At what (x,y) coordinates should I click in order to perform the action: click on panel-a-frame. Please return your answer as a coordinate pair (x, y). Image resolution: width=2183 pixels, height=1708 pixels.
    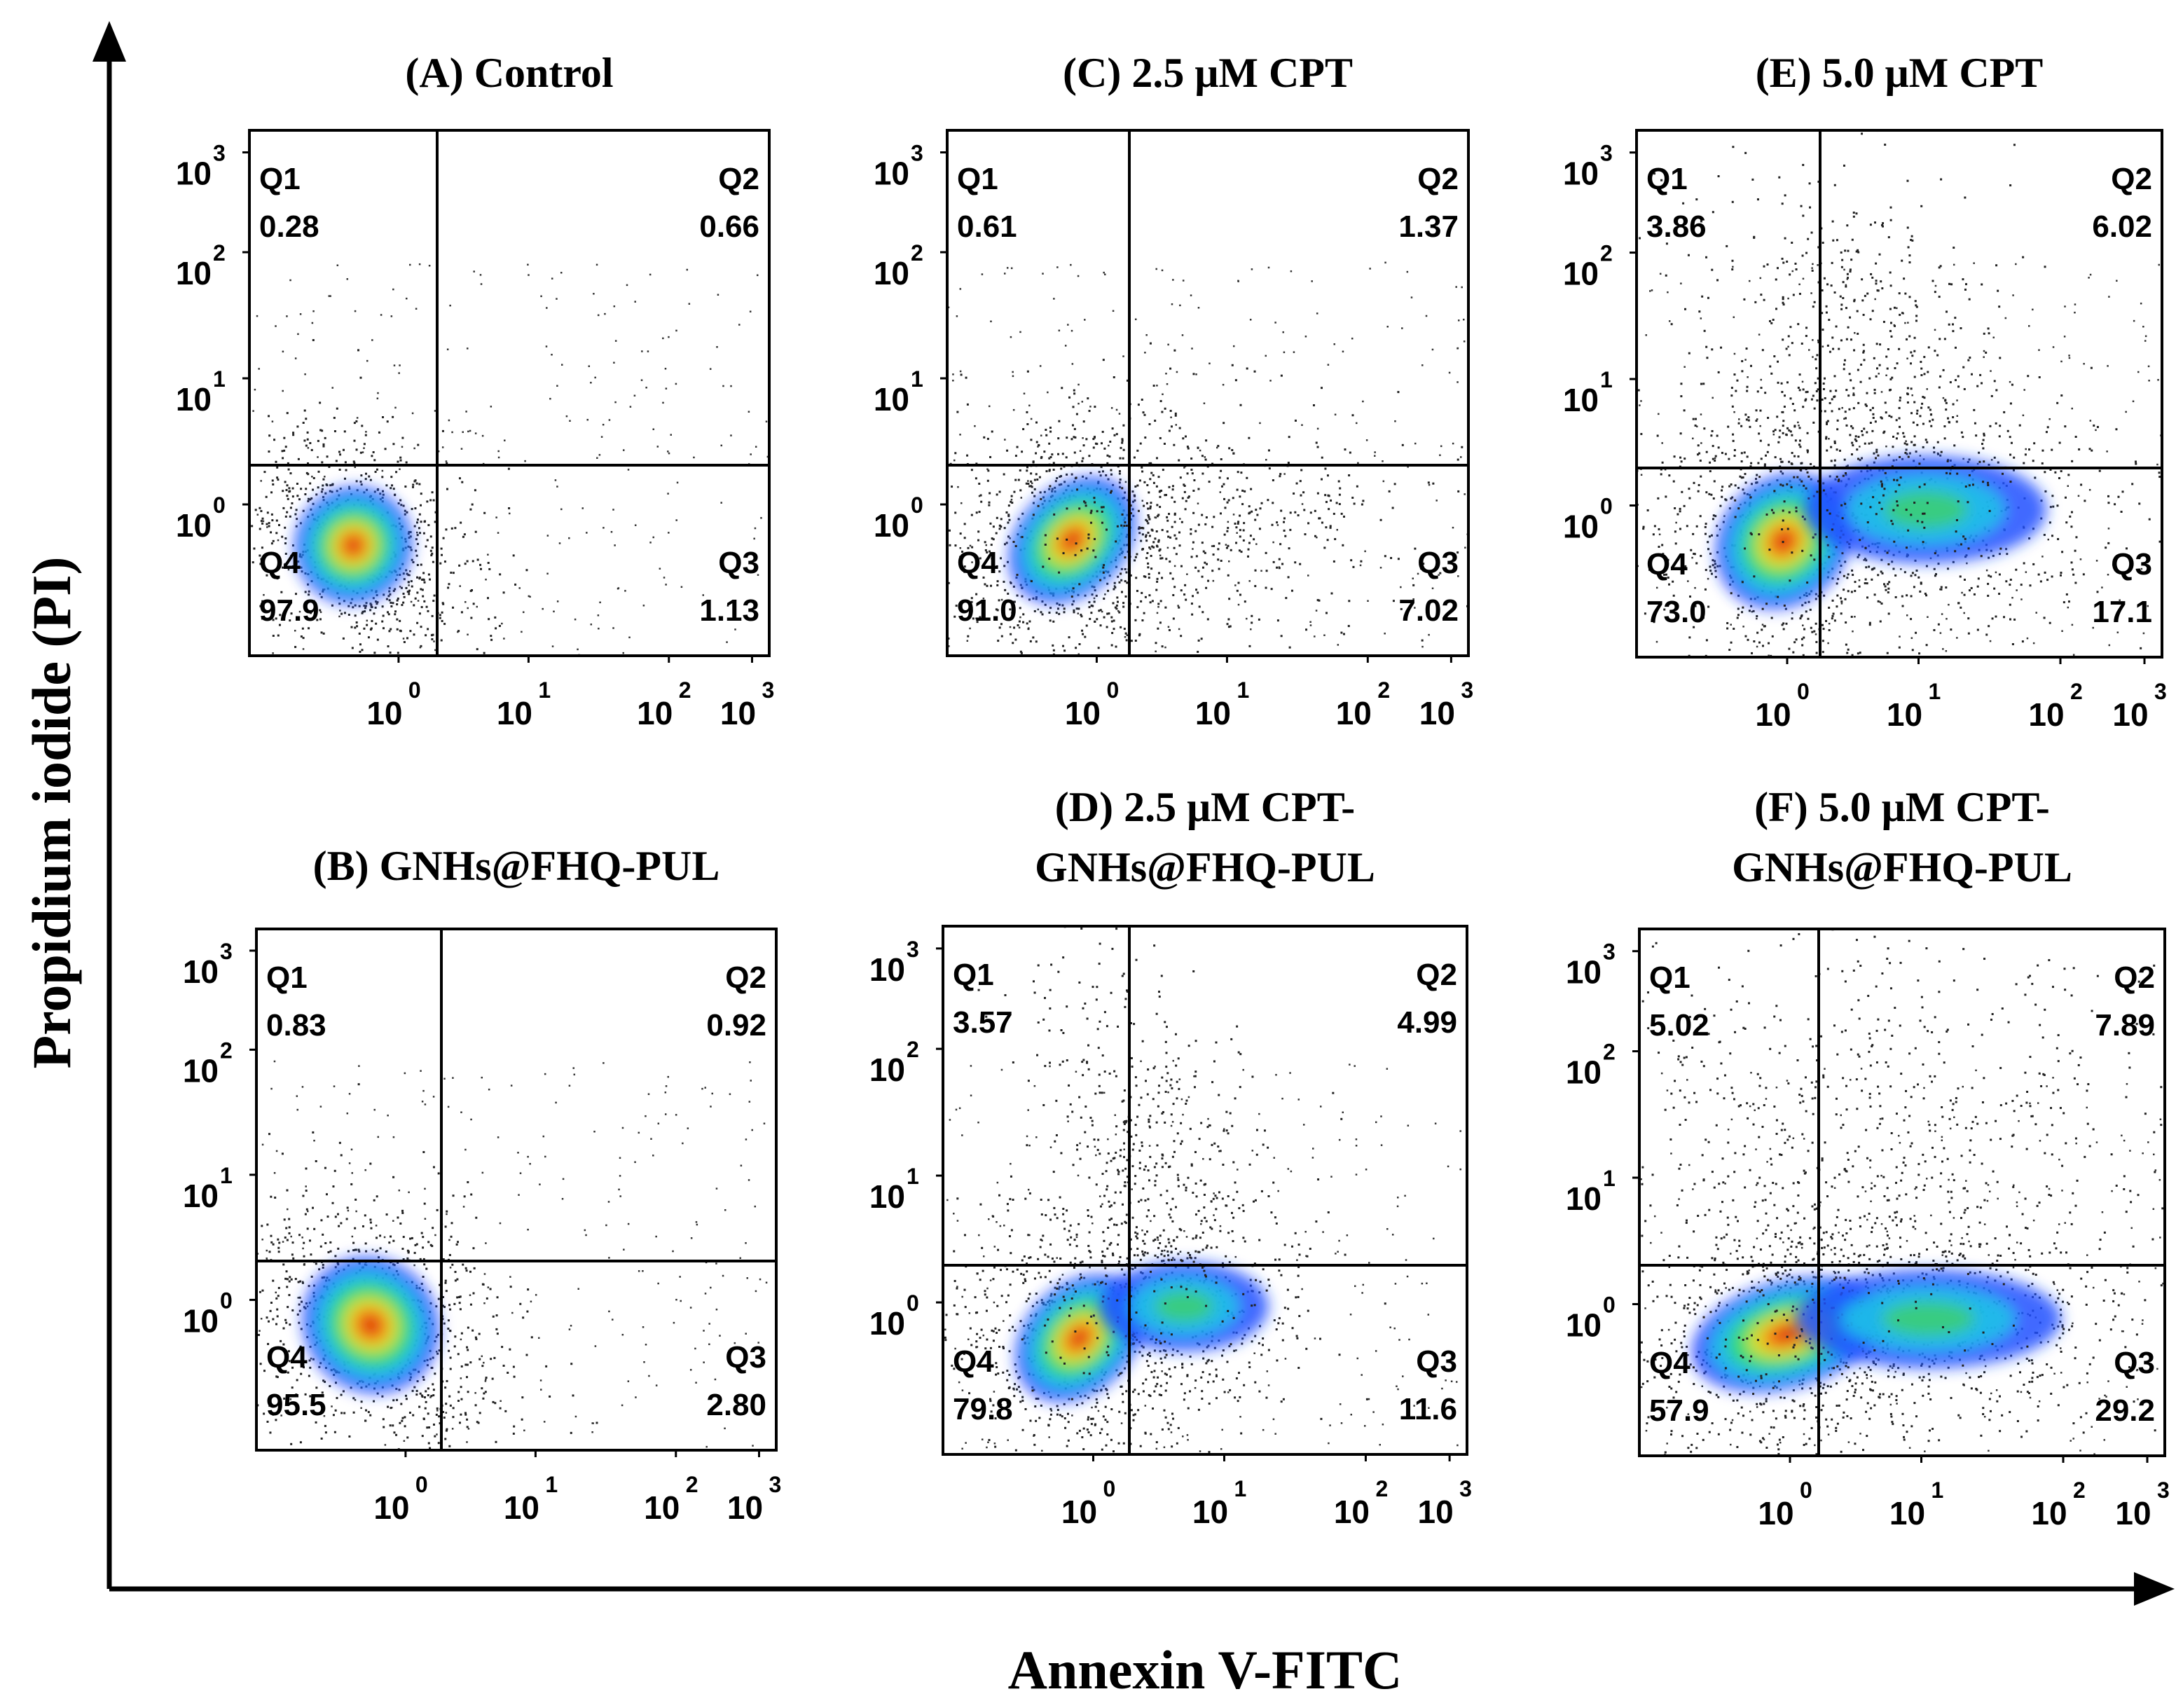
    Looking at the image, I should click on (509, 393).